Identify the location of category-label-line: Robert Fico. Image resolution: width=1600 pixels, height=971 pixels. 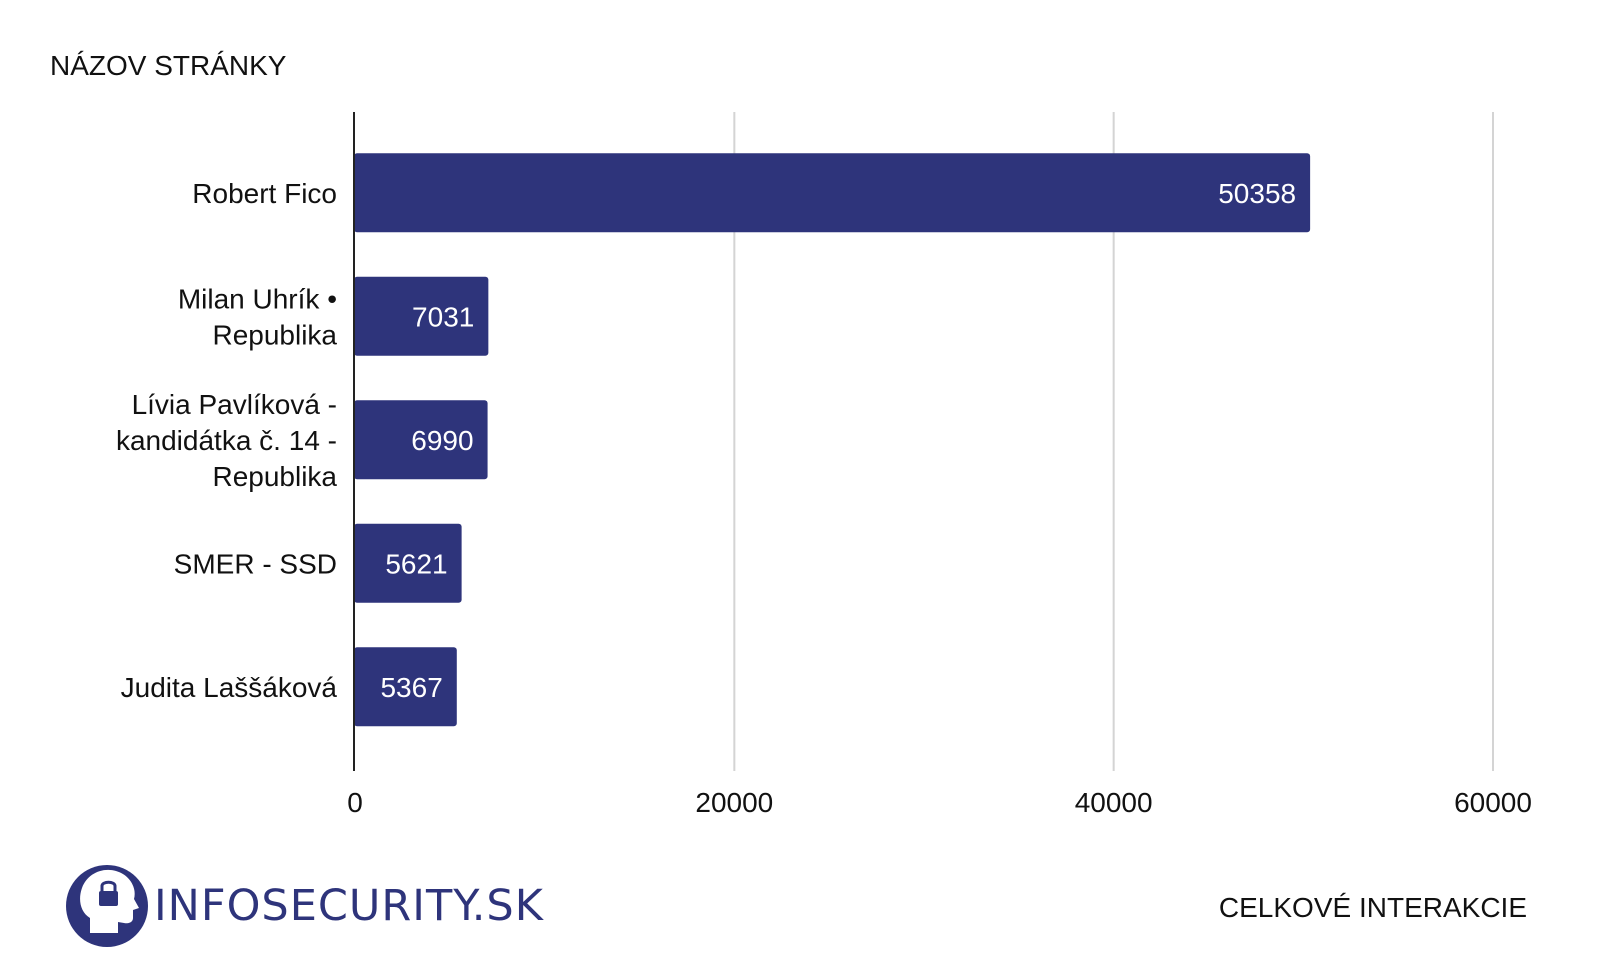
(264, 193).